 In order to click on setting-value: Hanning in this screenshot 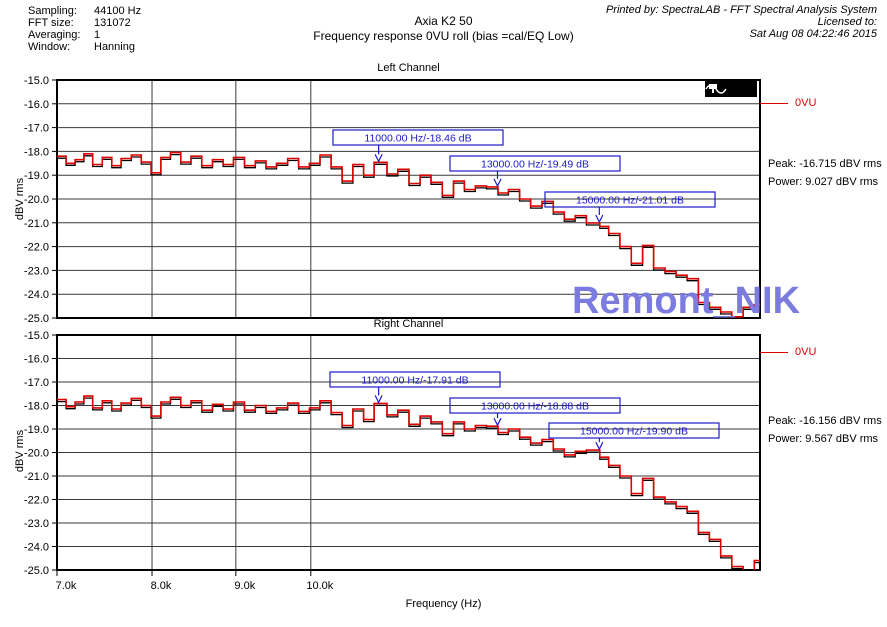, I will do `click(114, 47)`.